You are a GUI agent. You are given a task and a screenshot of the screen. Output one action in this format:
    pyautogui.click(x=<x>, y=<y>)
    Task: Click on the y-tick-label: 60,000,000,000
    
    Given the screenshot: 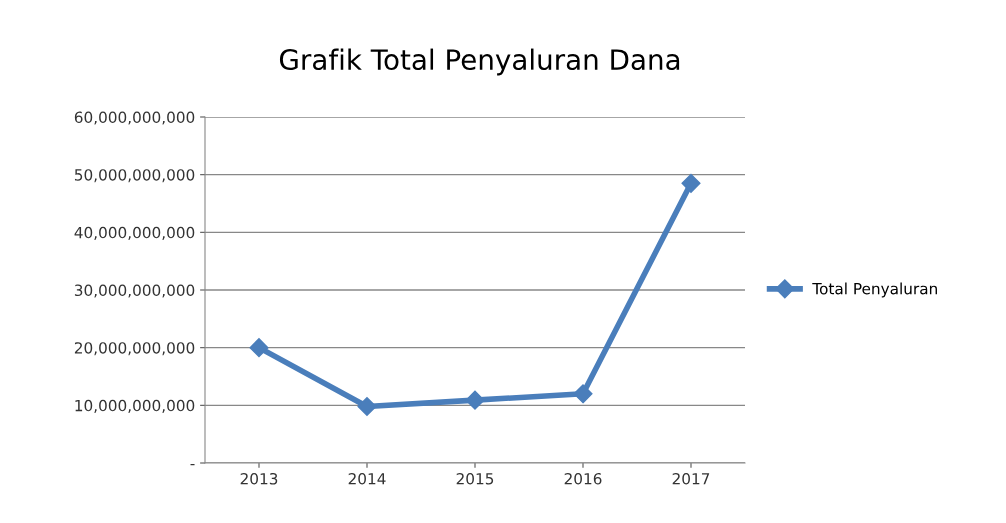 What is the action you would take?
    pyautogui.click(x=134, y=118)
    